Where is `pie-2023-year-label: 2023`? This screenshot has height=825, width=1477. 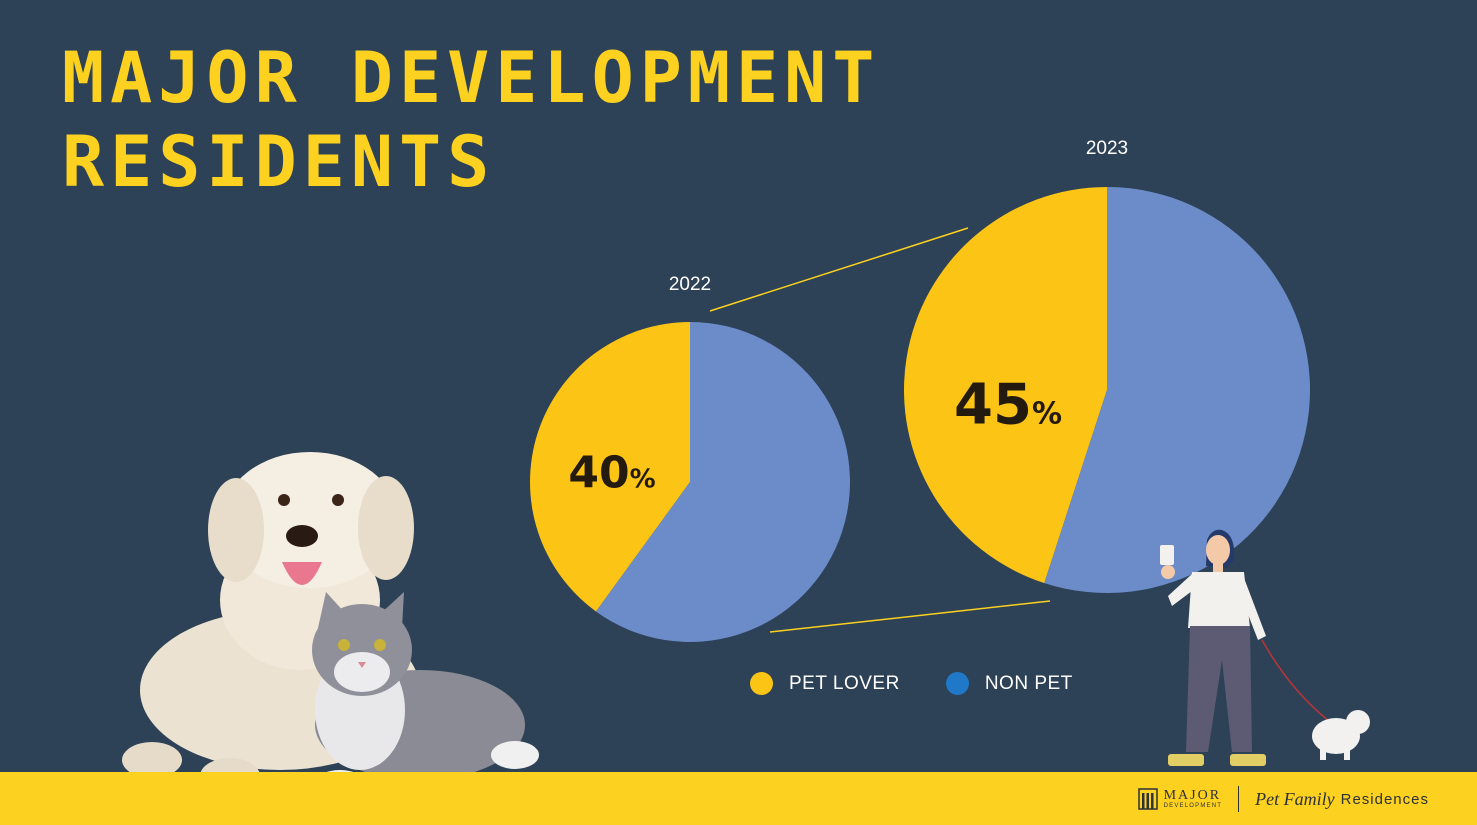
pie-2023-year-label: 2023 is located at coordinates (1107, 148).